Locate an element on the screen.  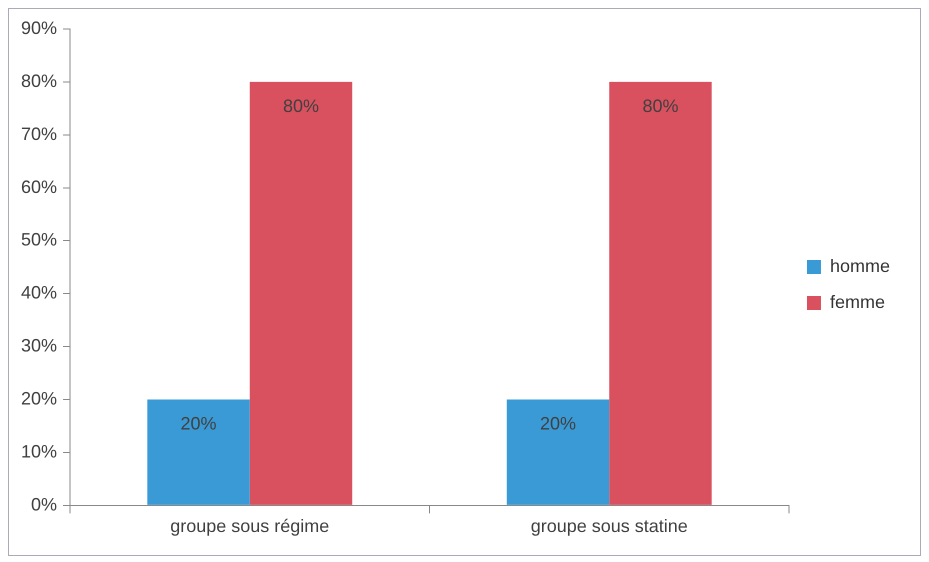
y-tick-label: 50% is located at coordinates (39, 240).